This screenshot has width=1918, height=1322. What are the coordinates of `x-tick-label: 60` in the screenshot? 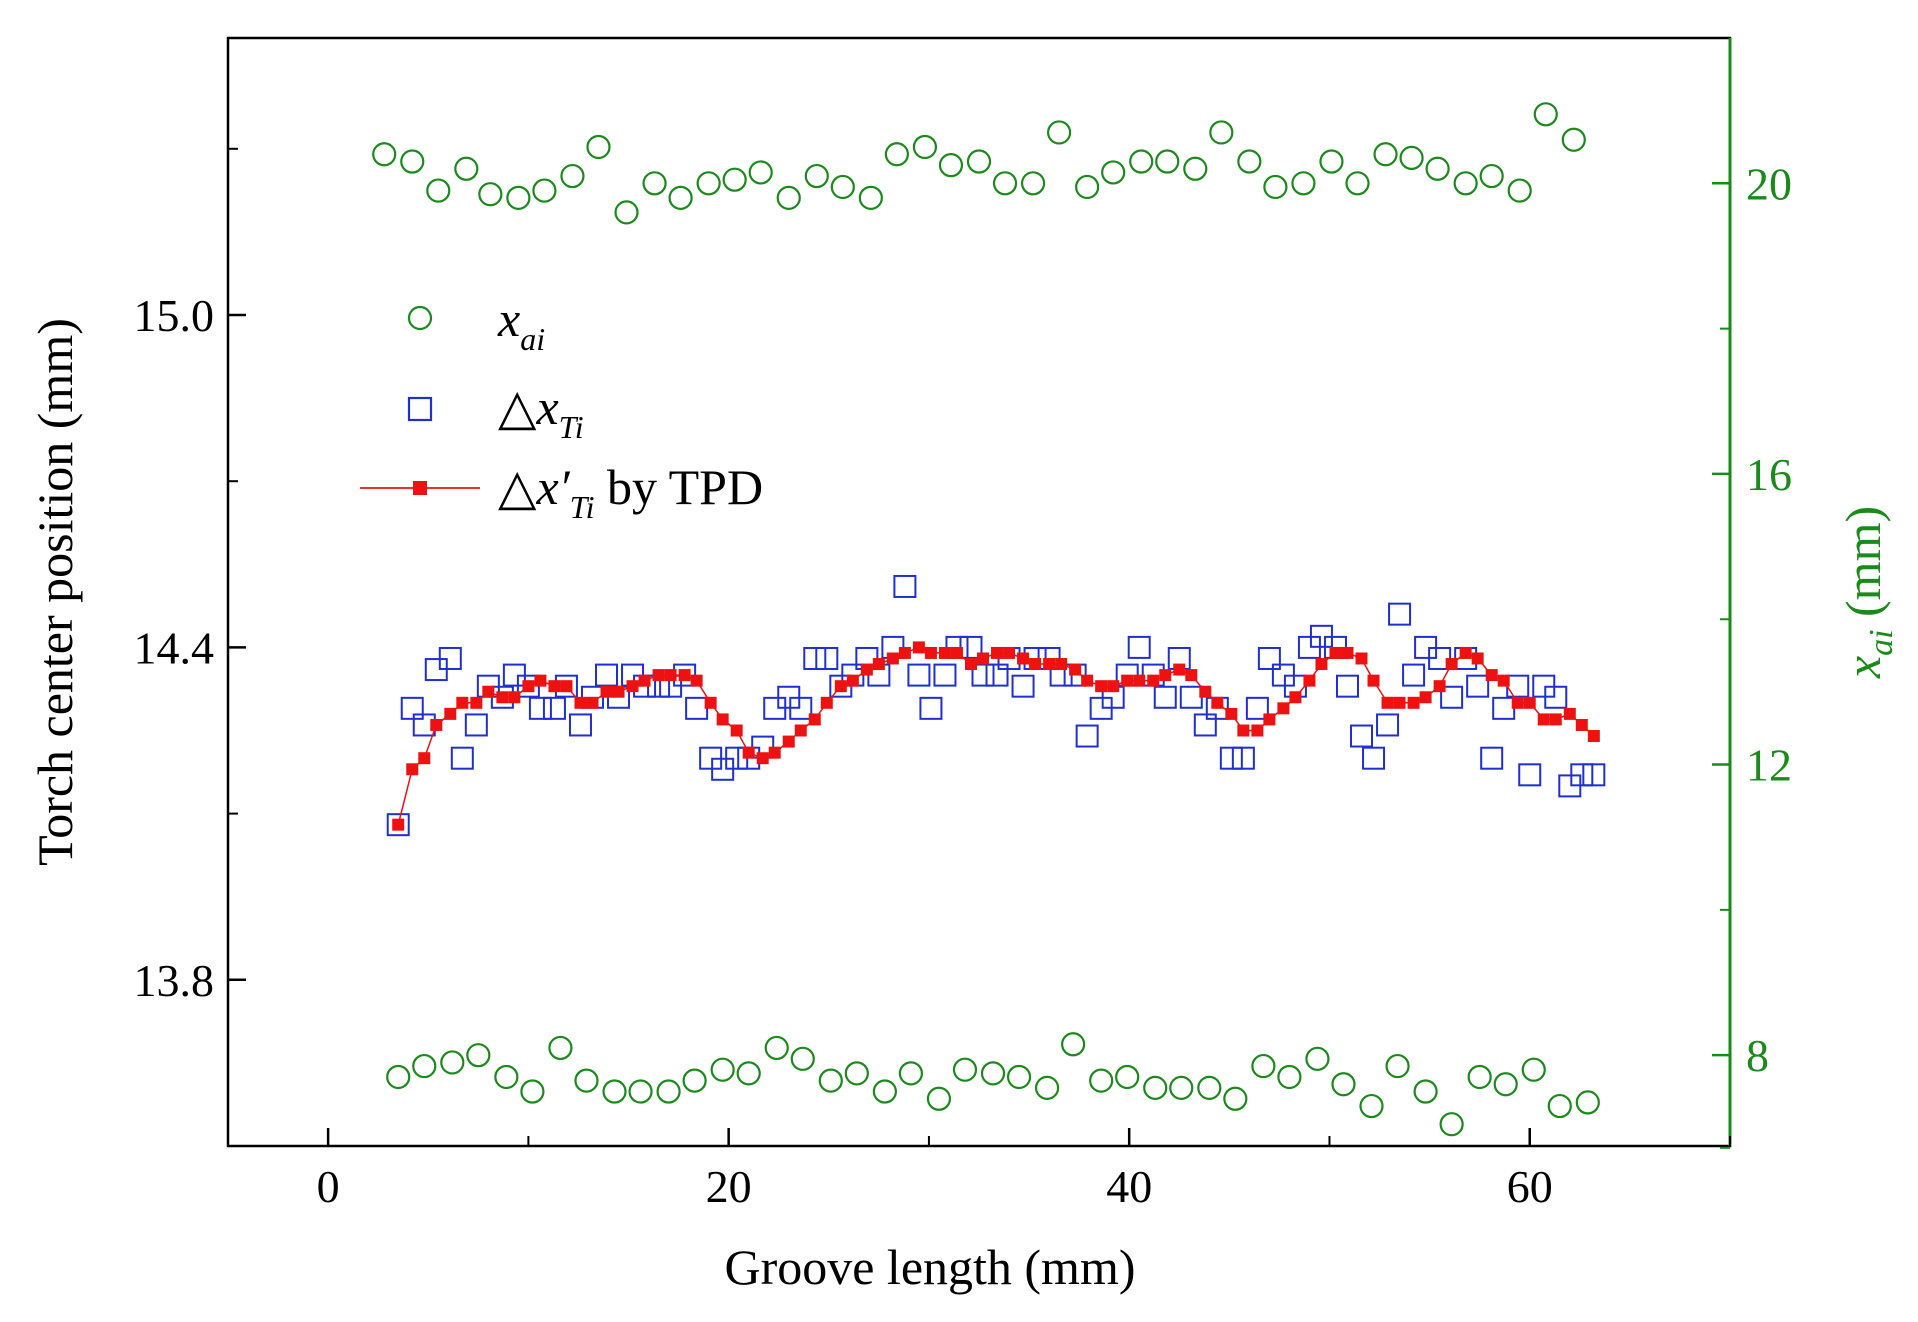 It's located at (1530, 1186).